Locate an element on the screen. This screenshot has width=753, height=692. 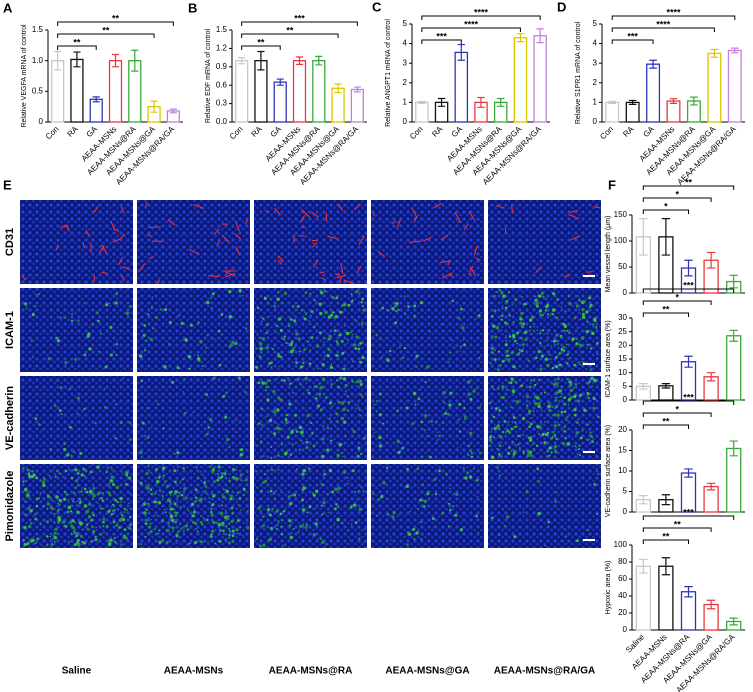
y-tick-label: 15 is located at coordinates (622, 450).